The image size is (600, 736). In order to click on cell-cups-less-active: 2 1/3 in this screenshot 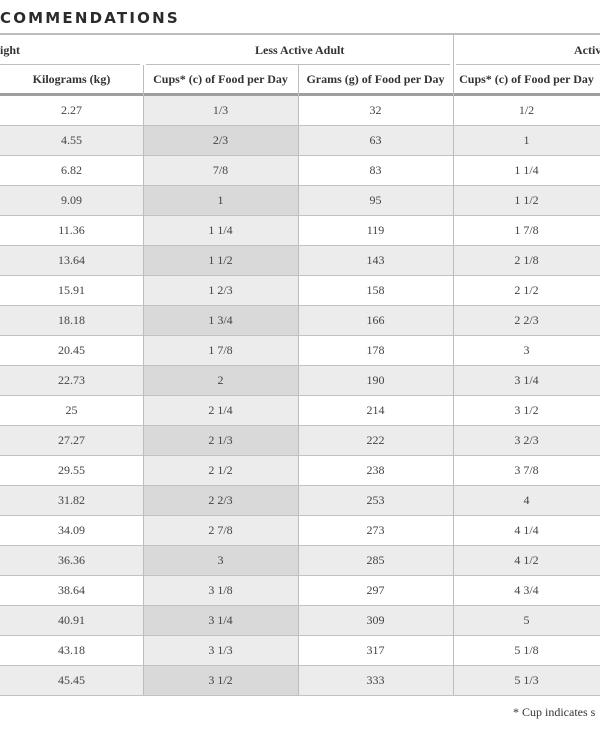, I will do `click(220, 440)`.